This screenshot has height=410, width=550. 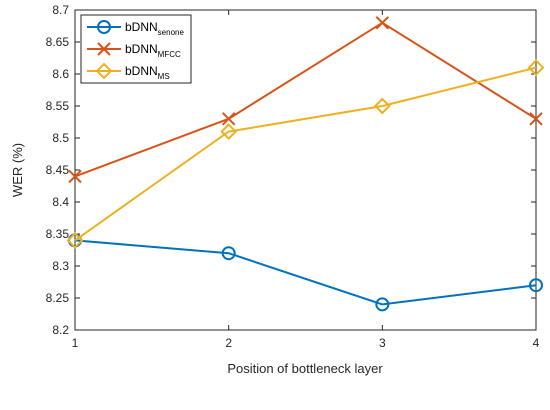 I want to click on legend-label: bDNNMFCC, so click(x=153, y=50).